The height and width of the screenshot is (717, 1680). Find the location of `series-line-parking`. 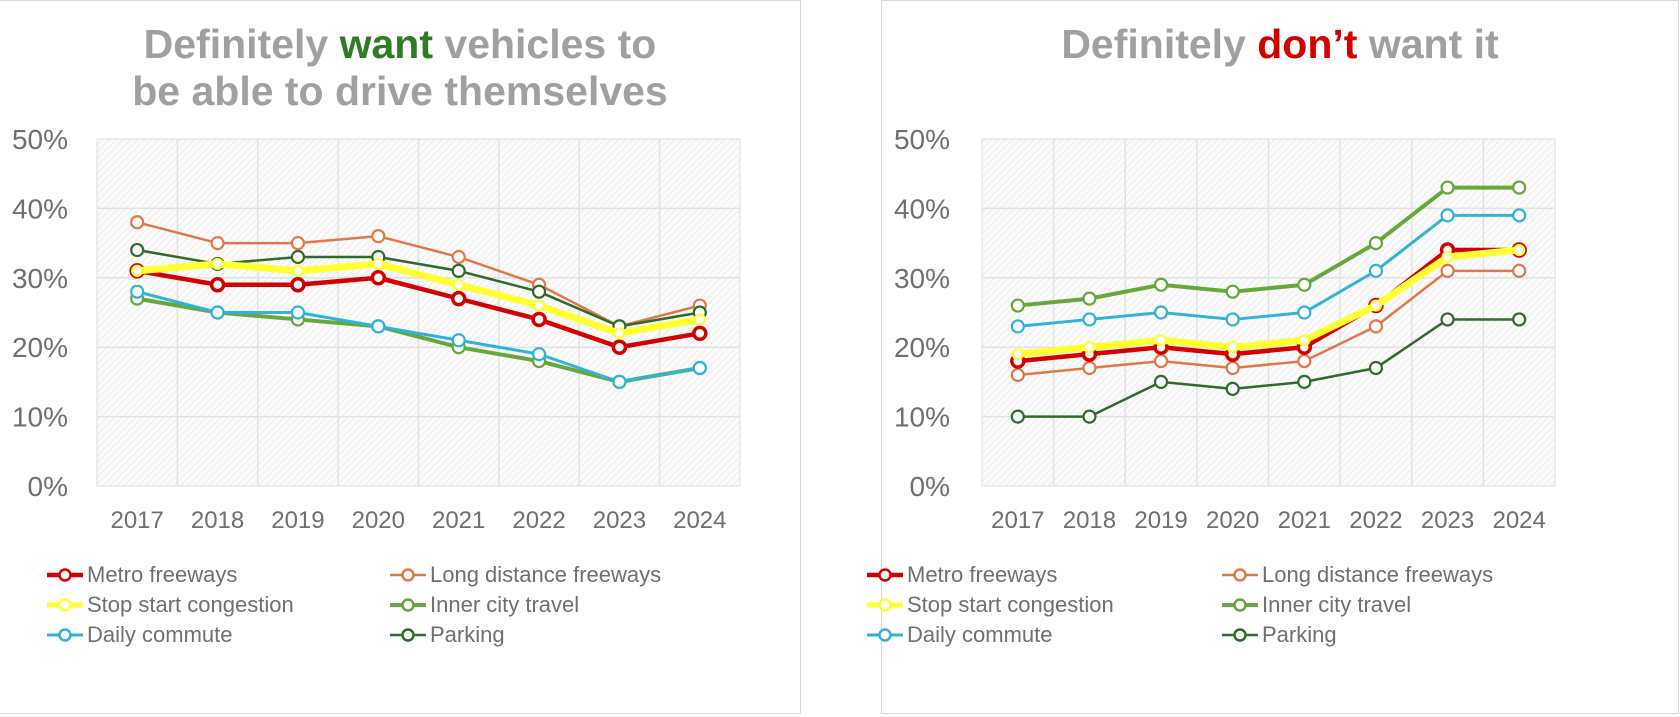

series-line-parking is located at coordinates (1268, 368).